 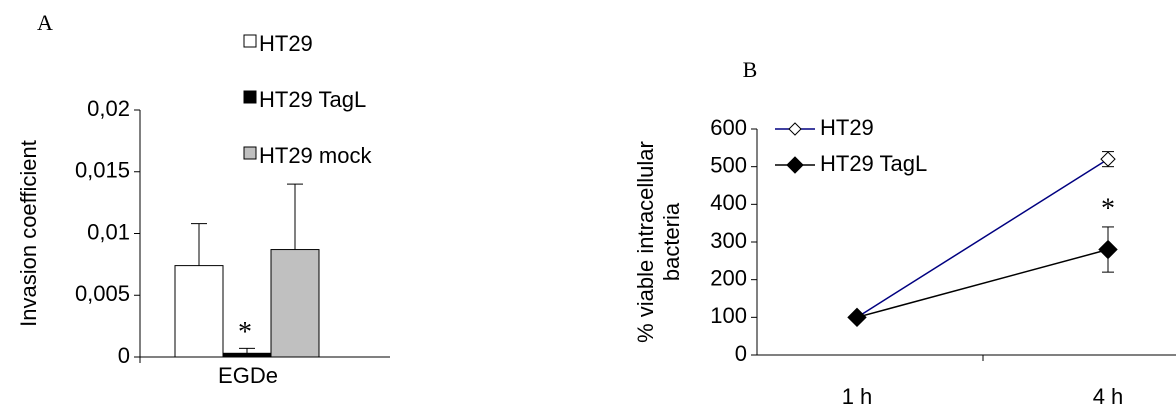 What do you see at coordinates (28, 233) in the screenshot?
I see `y-axis-label: Invasion coefficient` at bounding box center [28, 233].